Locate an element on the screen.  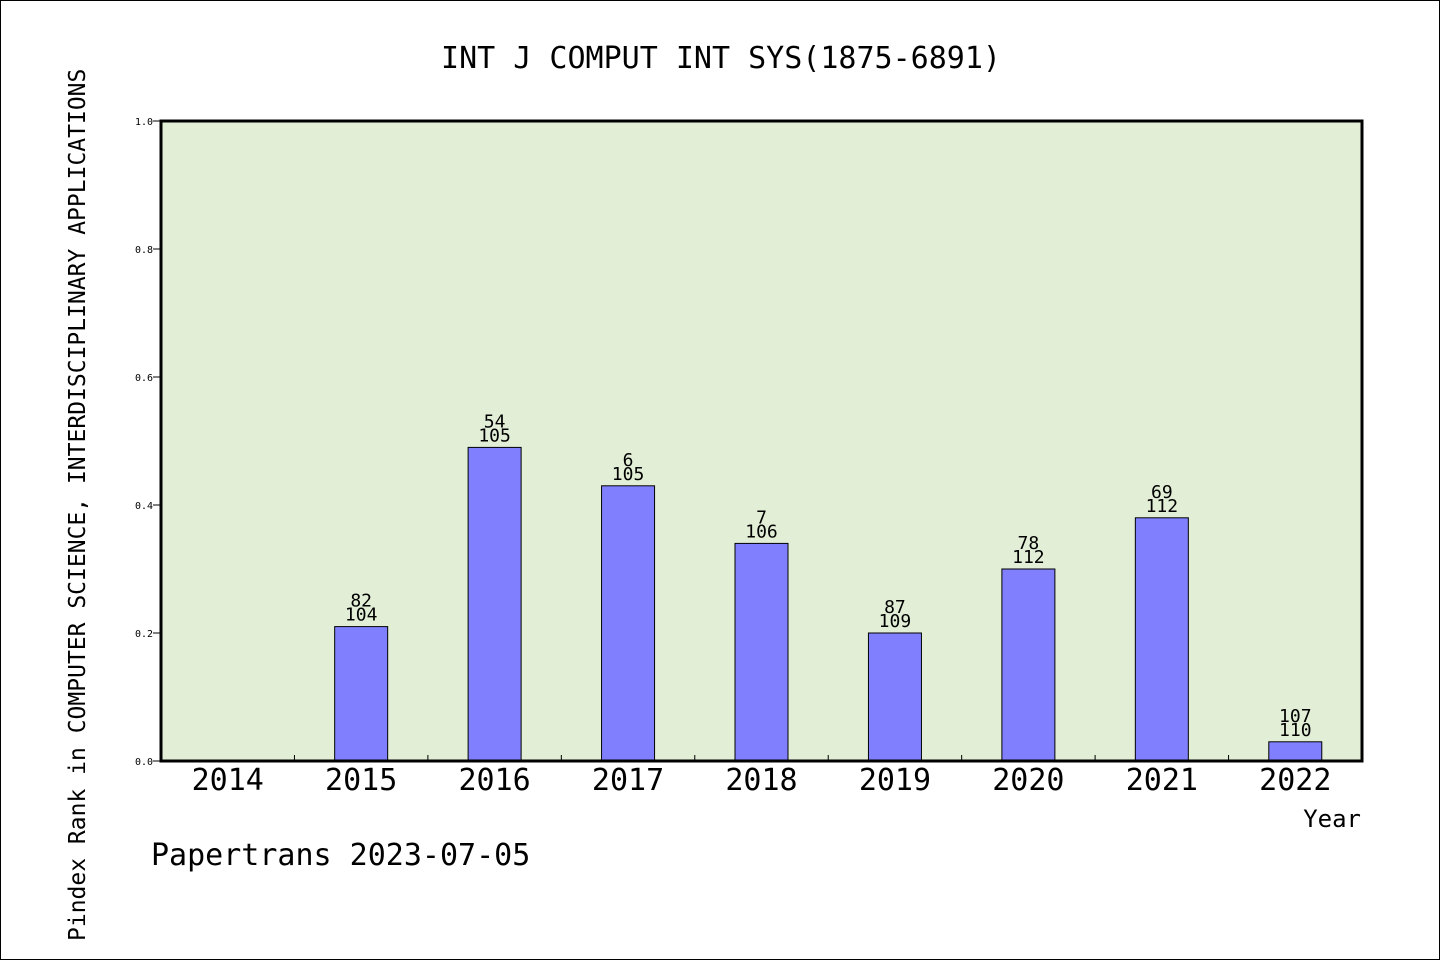
bar-label-total: 104 is located at coordinates (361, 615).